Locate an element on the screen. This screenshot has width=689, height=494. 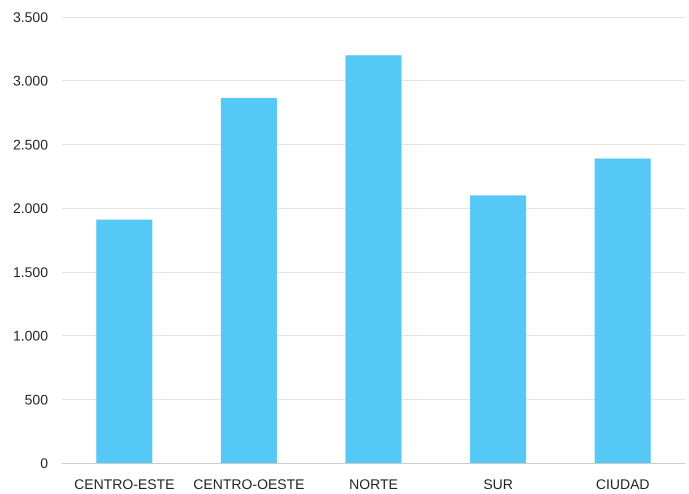
x-tick-label: CENTRO-OESTE is located at coordinates (249, 484).